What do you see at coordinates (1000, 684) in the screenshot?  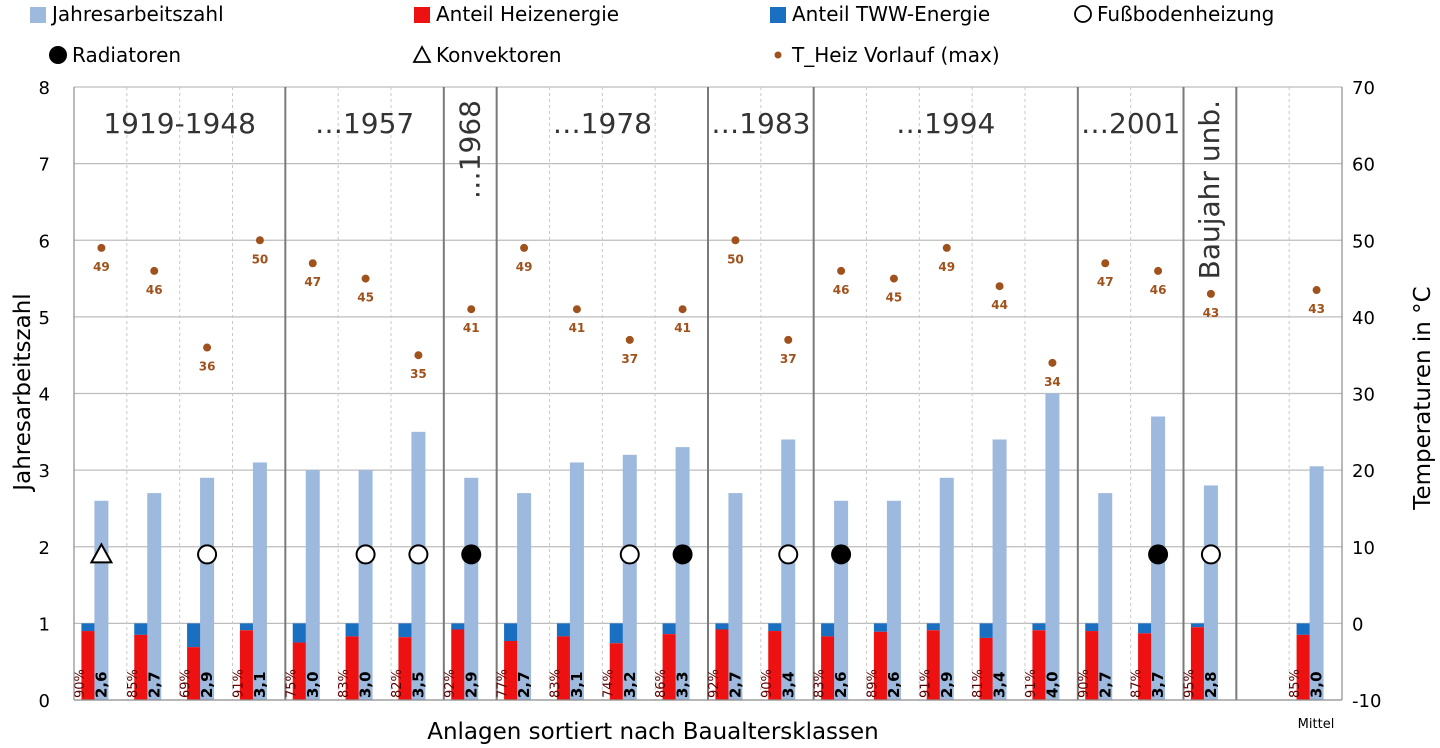 I see `jaz-label: 3,4` at bounding box center [1000, 684].